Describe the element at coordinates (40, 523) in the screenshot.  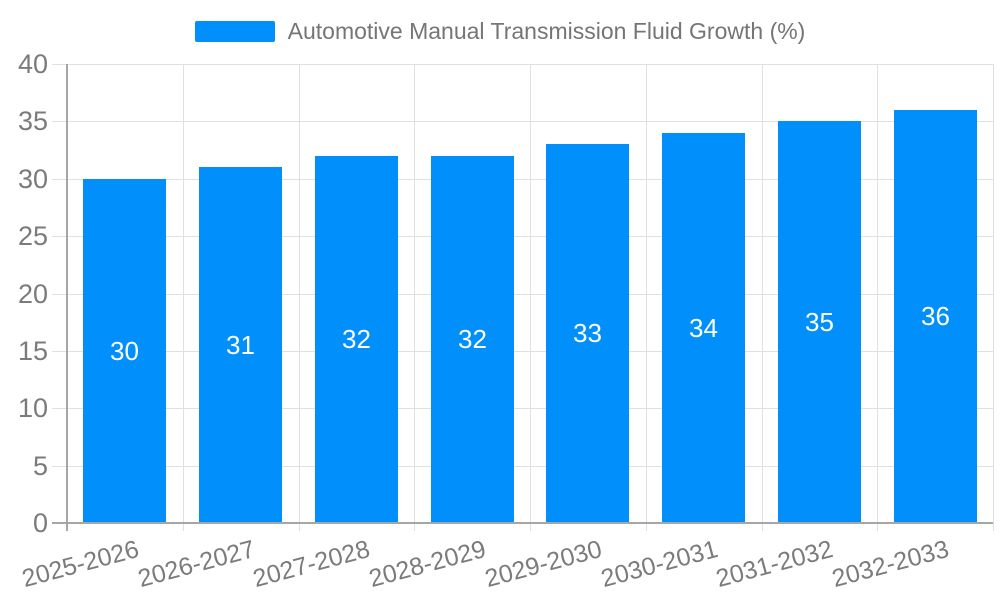
I see `y-tick-label: 0` at that location.